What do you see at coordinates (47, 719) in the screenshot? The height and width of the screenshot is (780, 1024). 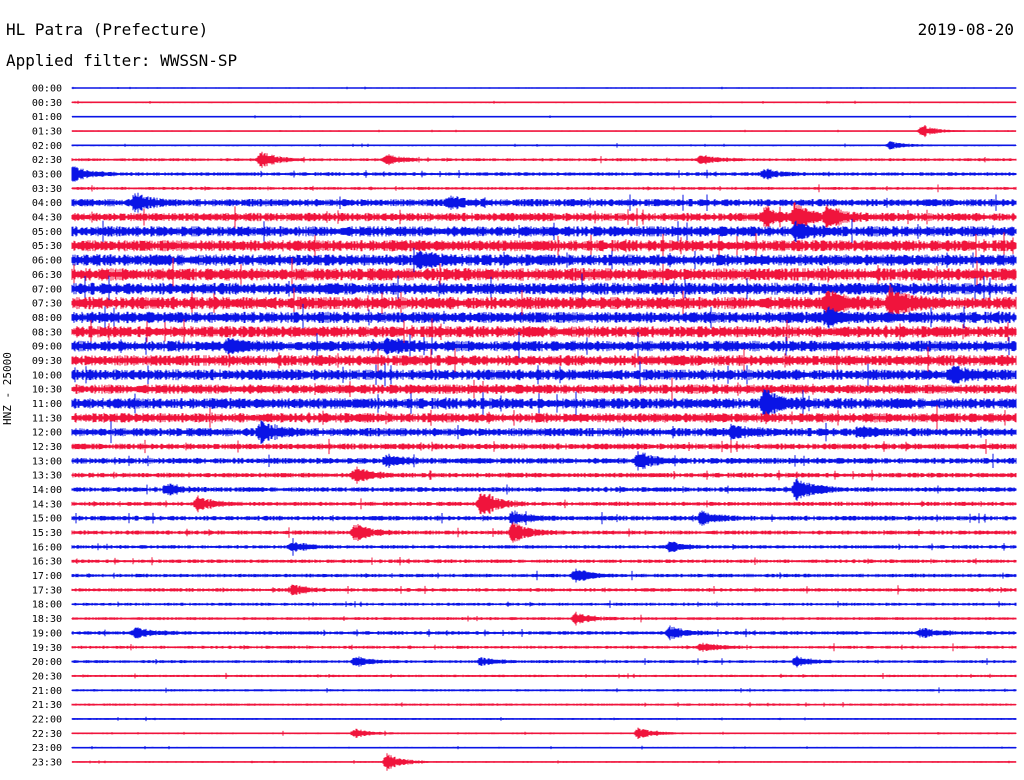 I see `row-time-label: 22:00` at bounding box center [47, 719].